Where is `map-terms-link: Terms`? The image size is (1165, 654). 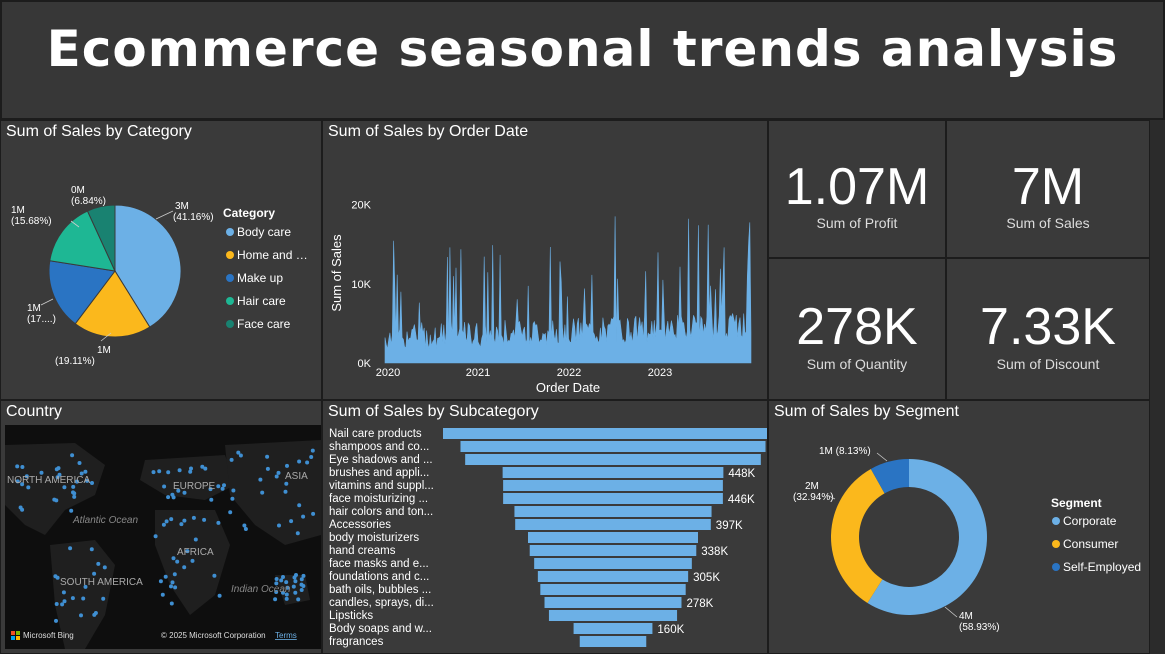
map-terms-link: Terms is located at coordinates (286, 635).